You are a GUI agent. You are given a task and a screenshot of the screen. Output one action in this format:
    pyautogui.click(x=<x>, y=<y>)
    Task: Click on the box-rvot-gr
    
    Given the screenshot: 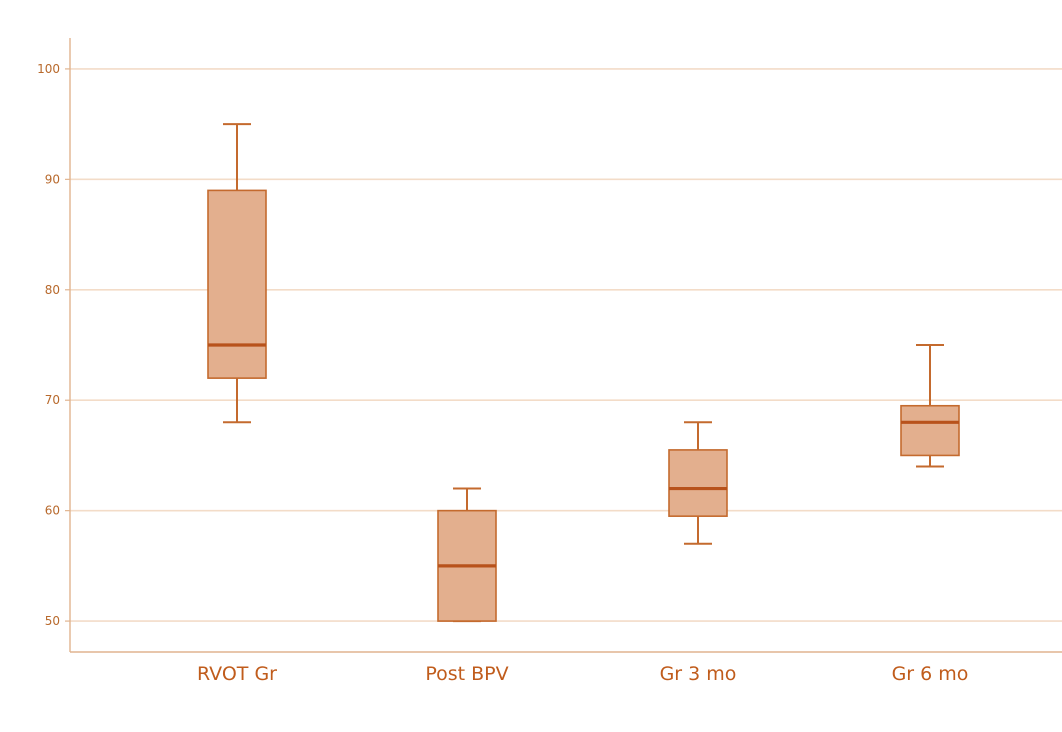 What is the action you would take?
    pyautogui.click(x=237, y=273)
    